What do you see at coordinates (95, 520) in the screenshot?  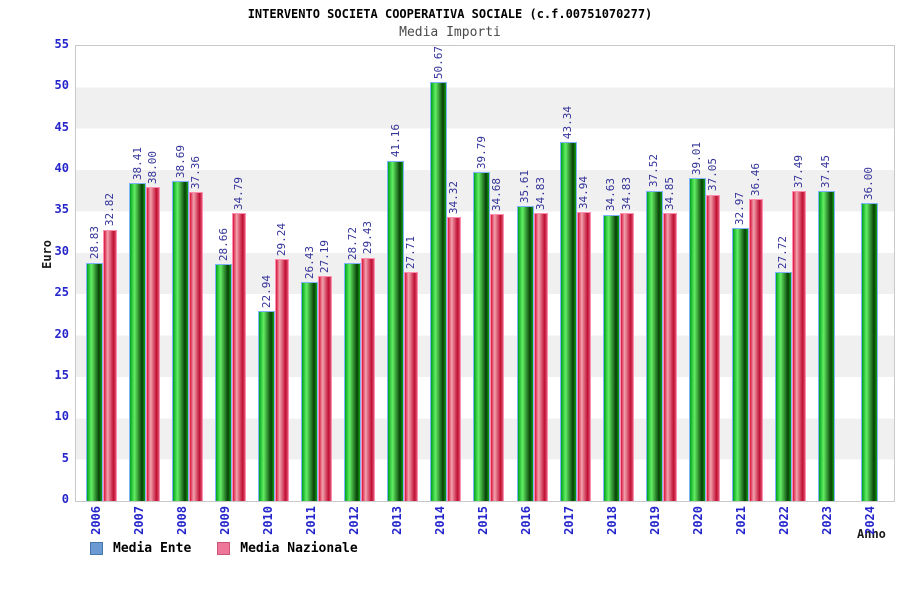 I see `x-category-label-2006: 2006` at bounding box center [95, 520].